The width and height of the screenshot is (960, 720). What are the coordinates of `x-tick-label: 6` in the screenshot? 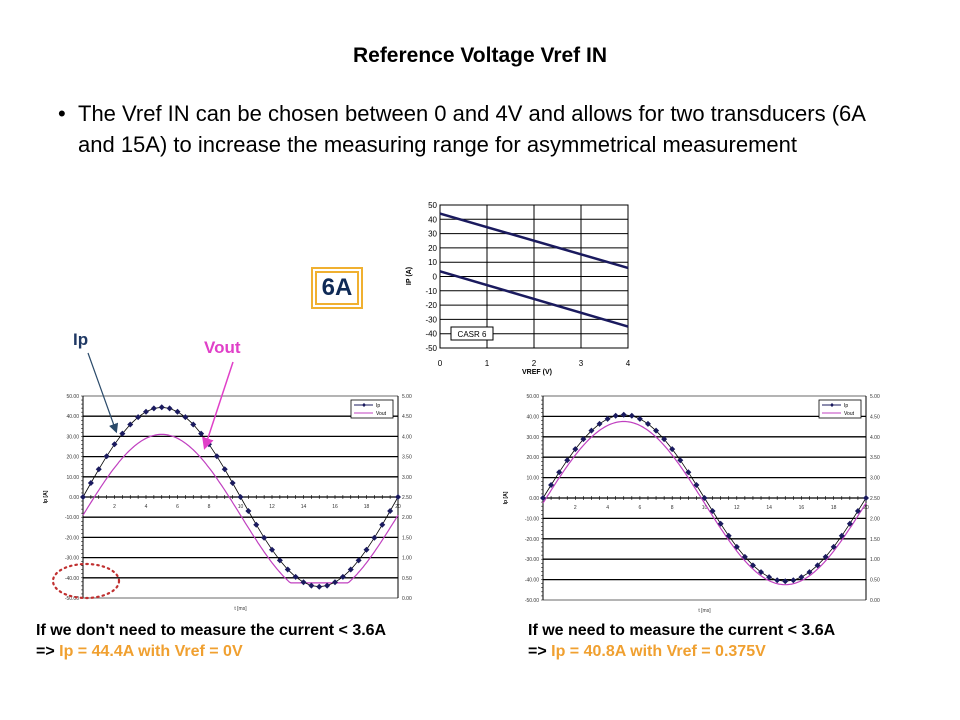 It's located at (177, 507).